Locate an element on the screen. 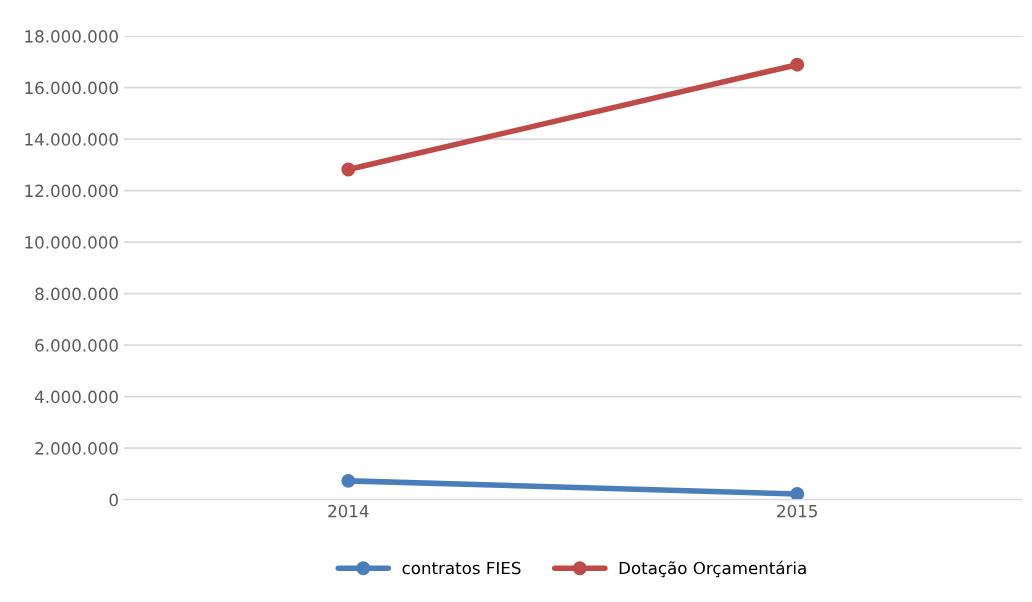  y-tick-label: 4.000.000 is located at coordinates (76, 397).